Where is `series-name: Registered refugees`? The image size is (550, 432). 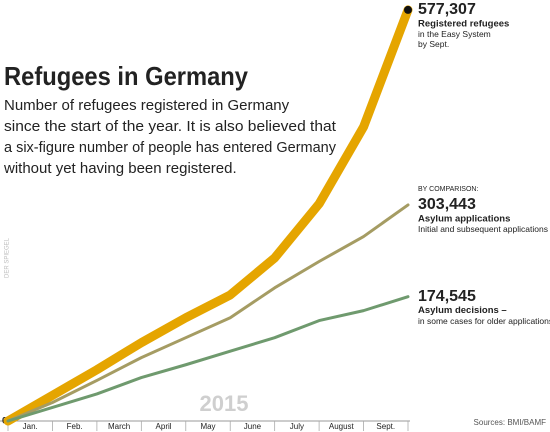
series-name: Registered refugees is located at coordinates (463, 23).